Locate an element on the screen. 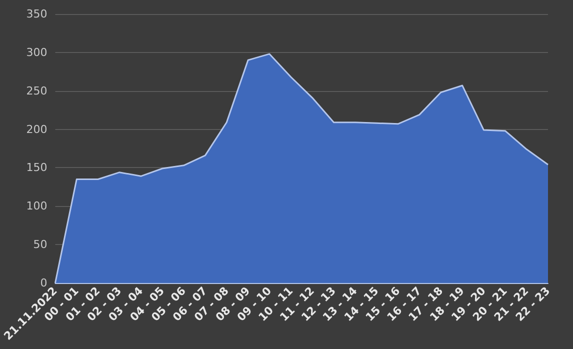 The image size is (573, 349). y-tick-label: 300 is located at coordinates (37, 52).